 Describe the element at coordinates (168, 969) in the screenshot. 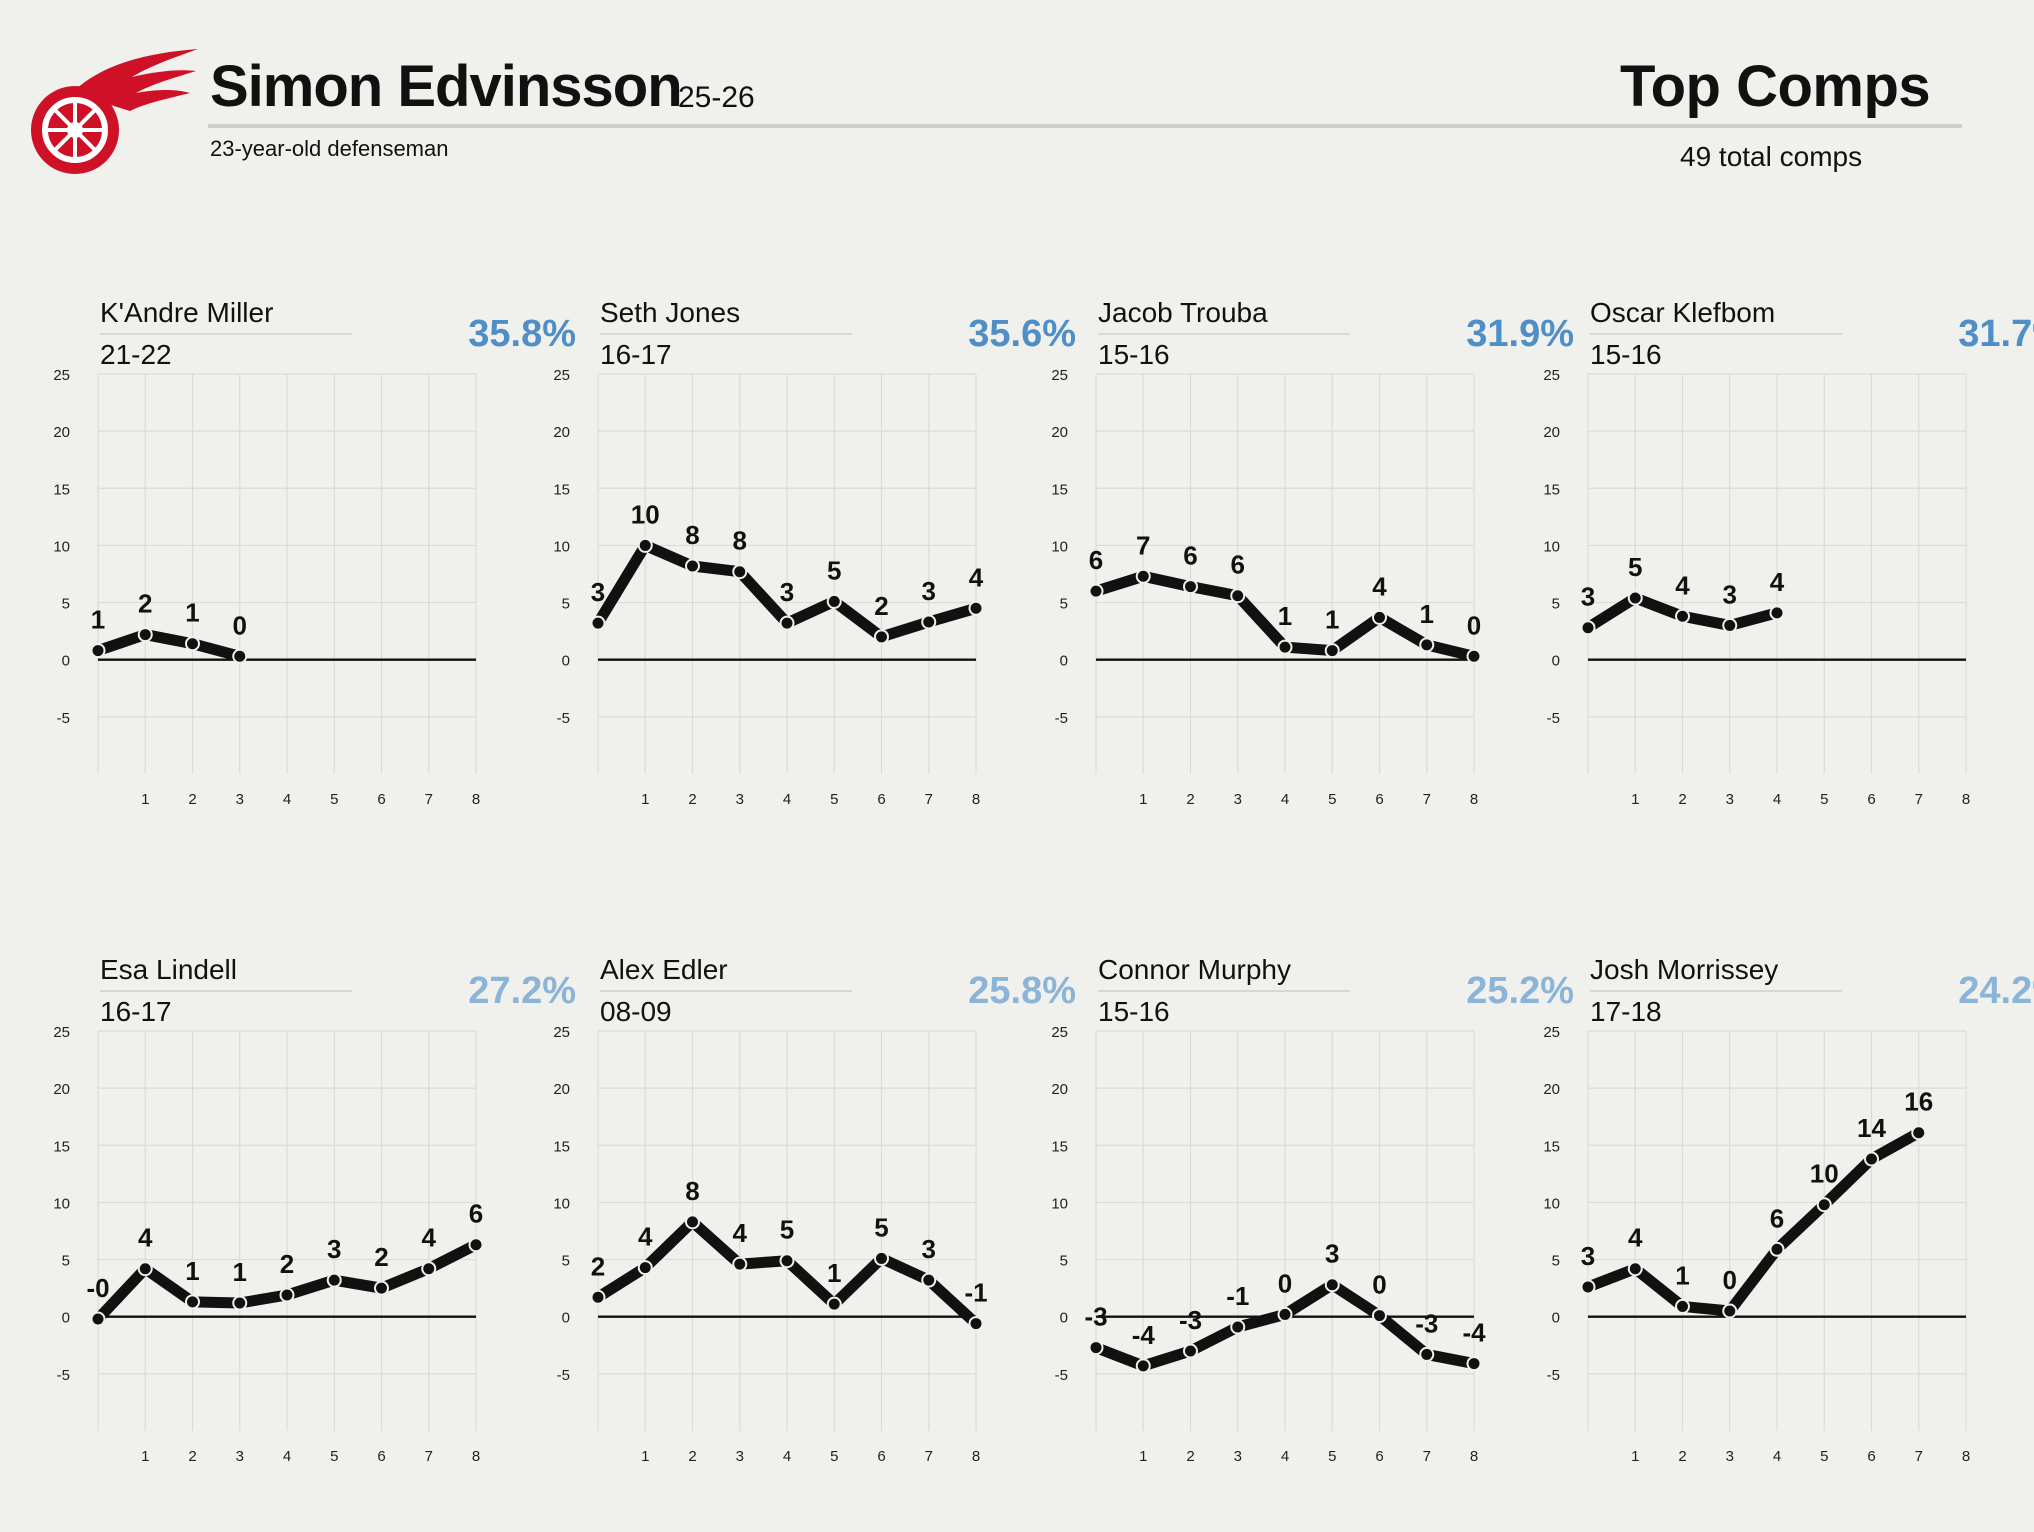

I see `comp-name: Esa Lindell` at that location.